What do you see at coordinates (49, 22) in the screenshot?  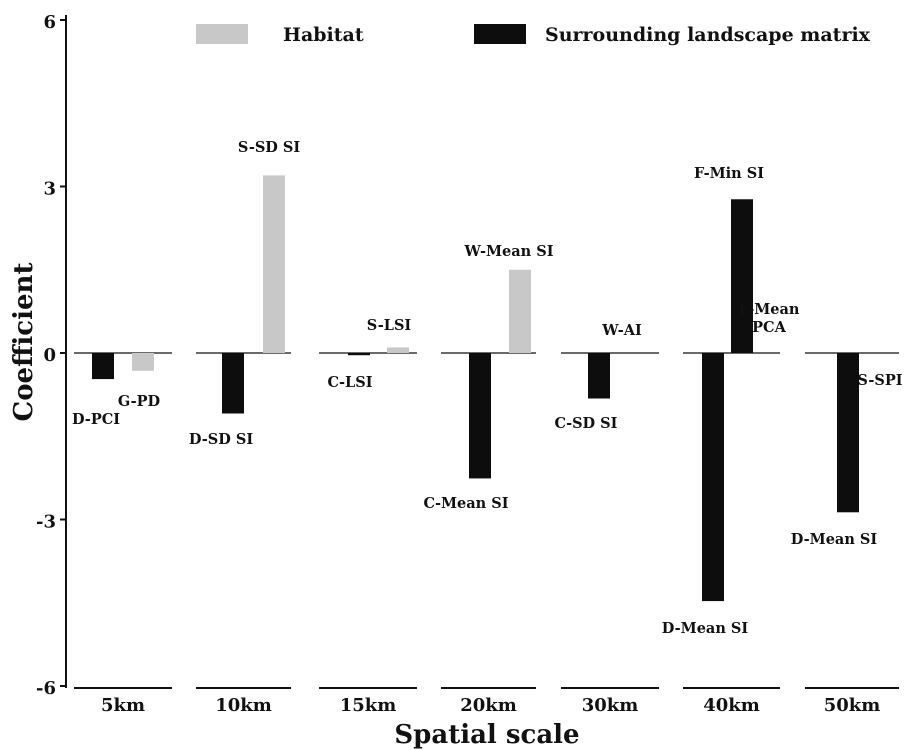 I see `y-tick-label: 6` at bounding box center [49, 22].